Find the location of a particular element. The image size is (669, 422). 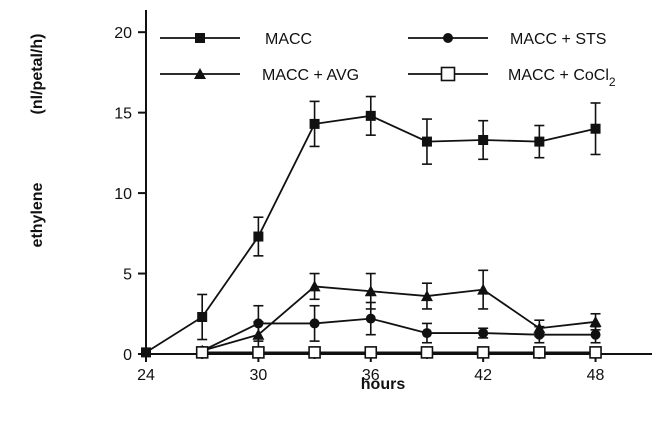

y-tick-label: 15 is located at coordinates (123, 114).